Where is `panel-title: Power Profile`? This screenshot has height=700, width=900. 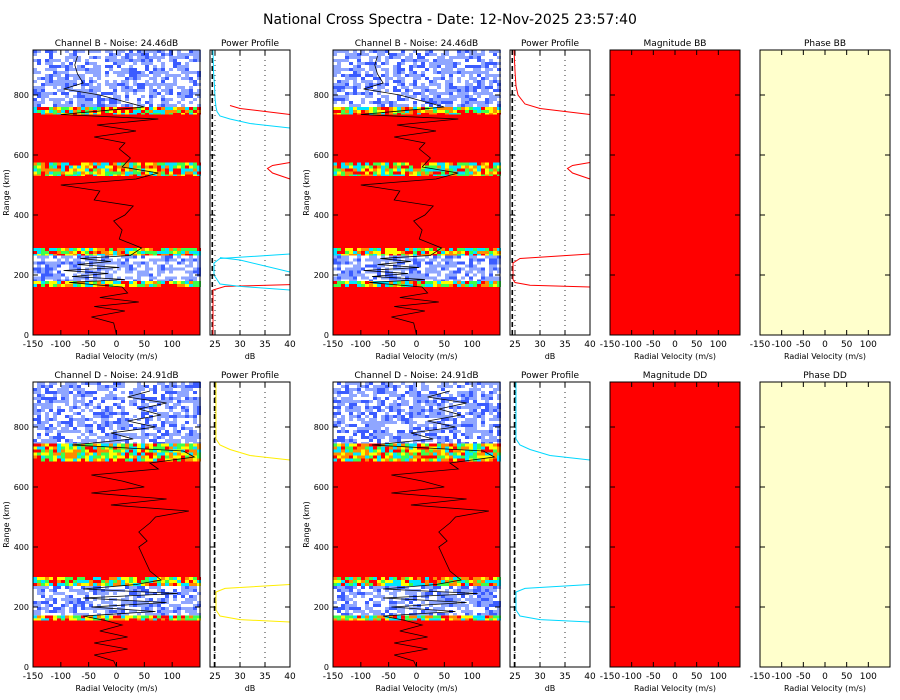 panel-title: Power Profile is located at coordinates (550, 44).